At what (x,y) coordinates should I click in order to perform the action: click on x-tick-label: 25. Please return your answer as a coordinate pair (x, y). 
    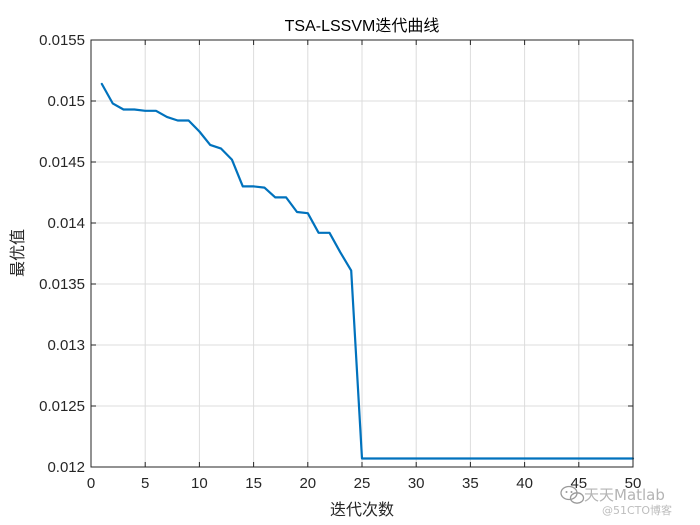
    Looking at the image, I should click on (362, 483).